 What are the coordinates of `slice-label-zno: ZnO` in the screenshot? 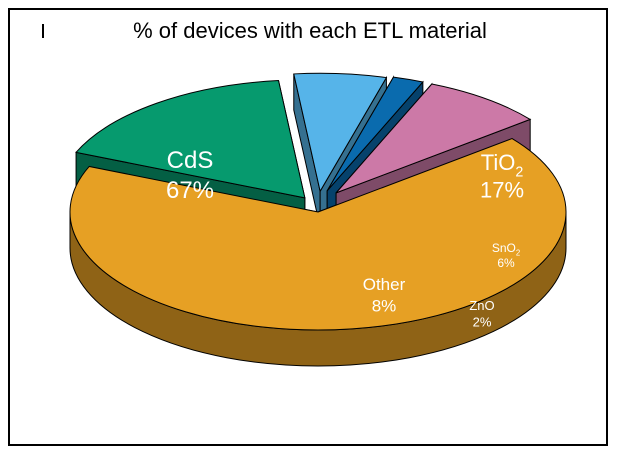 It's located at (481, 305).